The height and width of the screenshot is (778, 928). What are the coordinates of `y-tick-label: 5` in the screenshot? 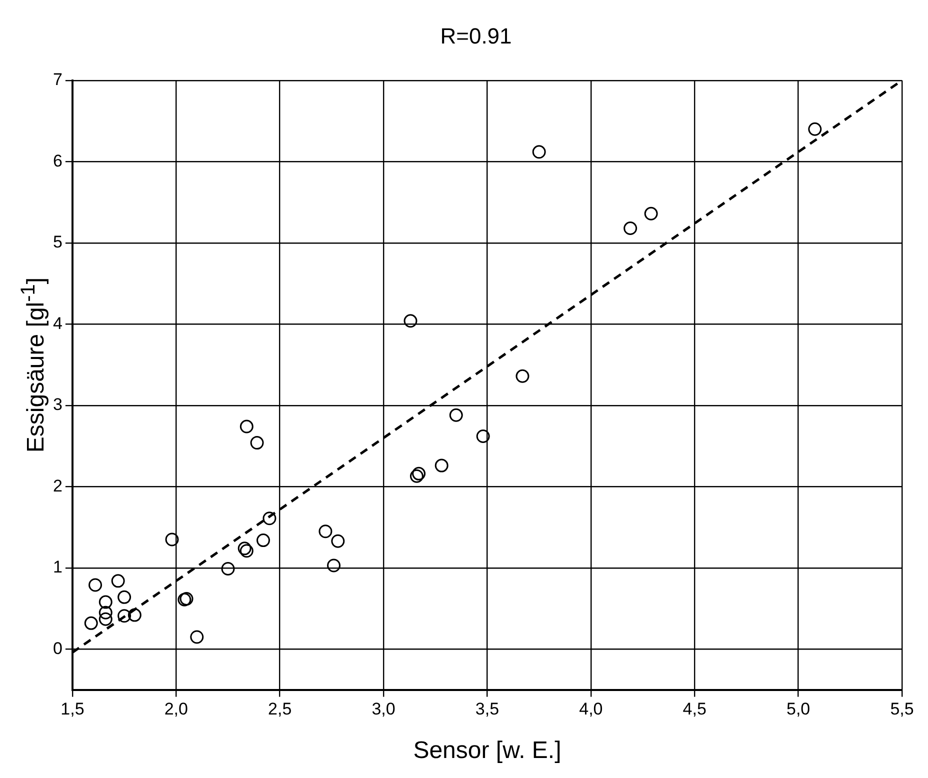 It's located at (57, 242).